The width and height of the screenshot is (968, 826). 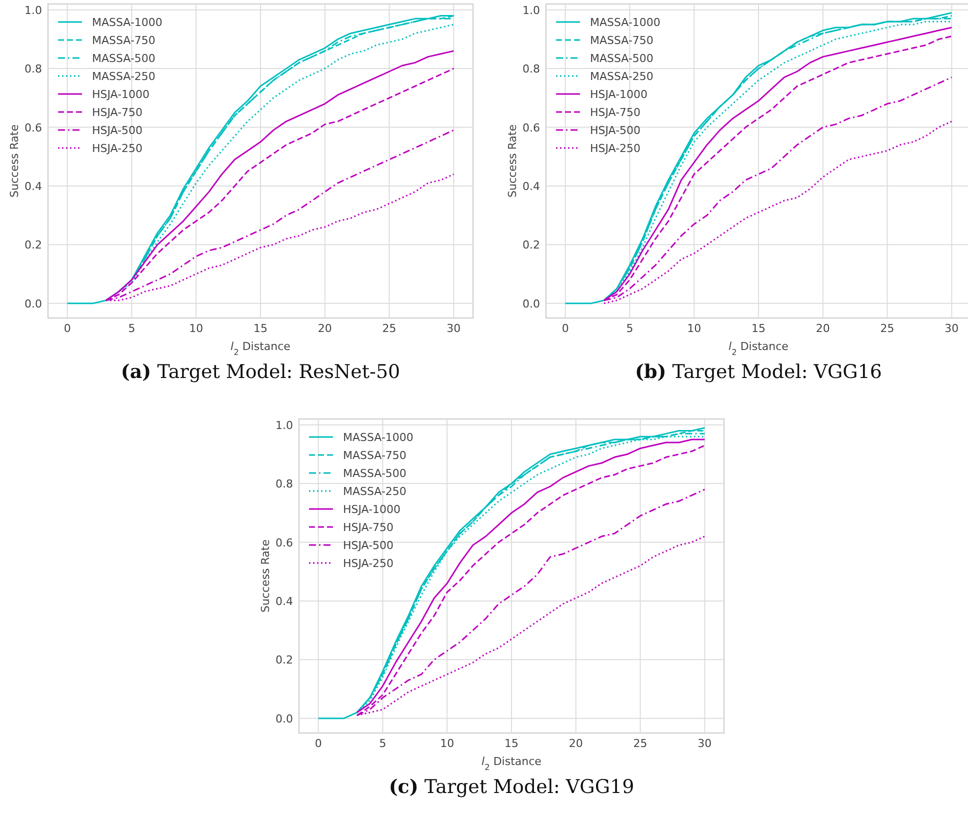 I want to click on text: (b) Target Model: VGG16, so click(x=758, y=372).